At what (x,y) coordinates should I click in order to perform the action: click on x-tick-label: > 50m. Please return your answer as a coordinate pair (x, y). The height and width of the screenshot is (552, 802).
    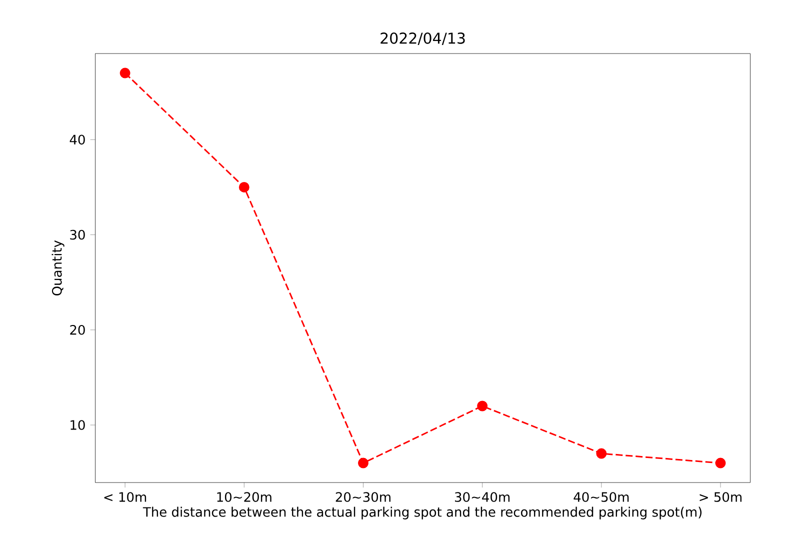
    Looking at the image, I should click on (721, 497).